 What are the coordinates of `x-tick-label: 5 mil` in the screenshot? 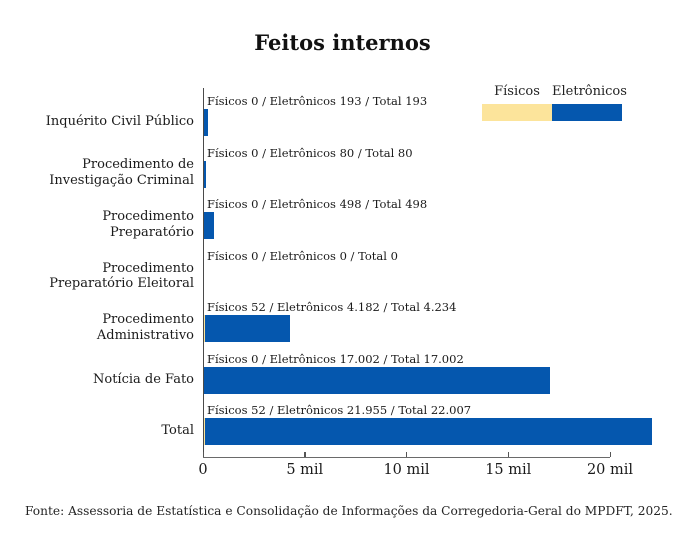 It's located at (305, 470).